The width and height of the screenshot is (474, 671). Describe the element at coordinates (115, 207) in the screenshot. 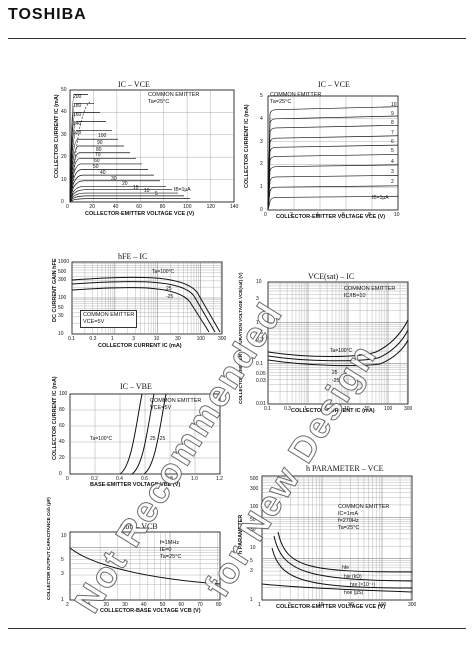

I see `x-tick-label: 40` at that location.